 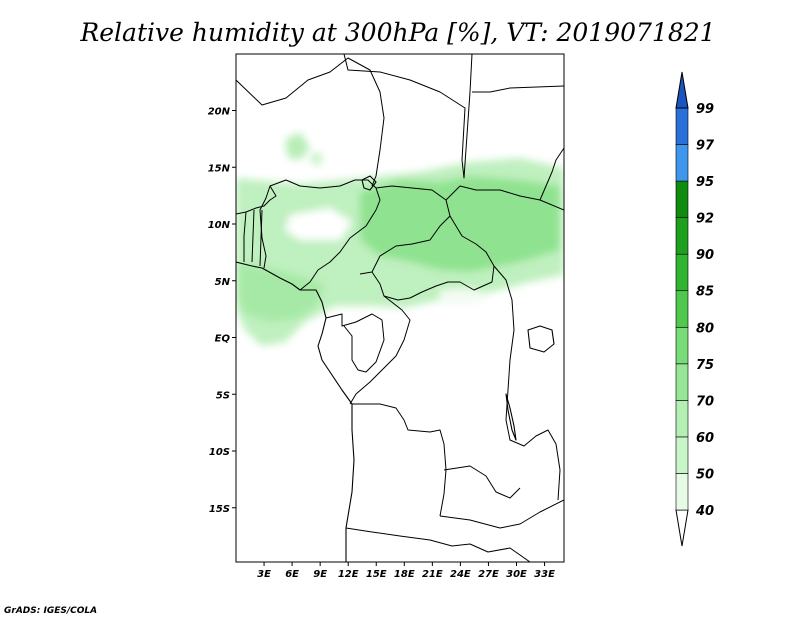 What do you see at coordinates (705, 474) in the screenshot?
I see `colorbar-label: 50` at bounding box center [705, 474].